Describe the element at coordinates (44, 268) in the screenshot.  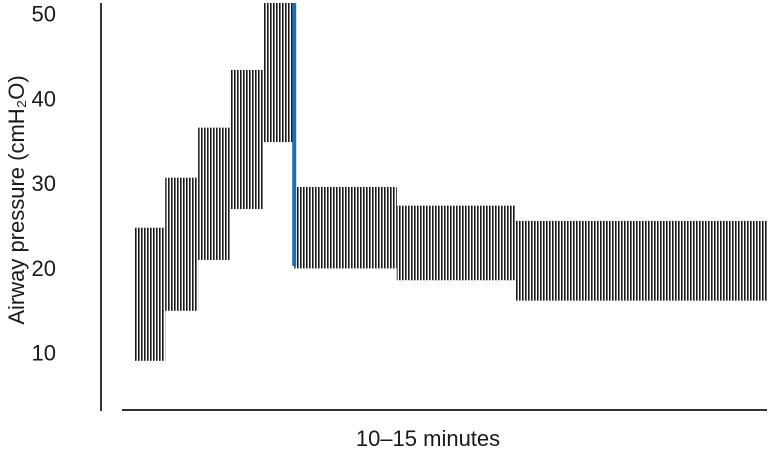
I see `y-tick-label: 20` at that location.